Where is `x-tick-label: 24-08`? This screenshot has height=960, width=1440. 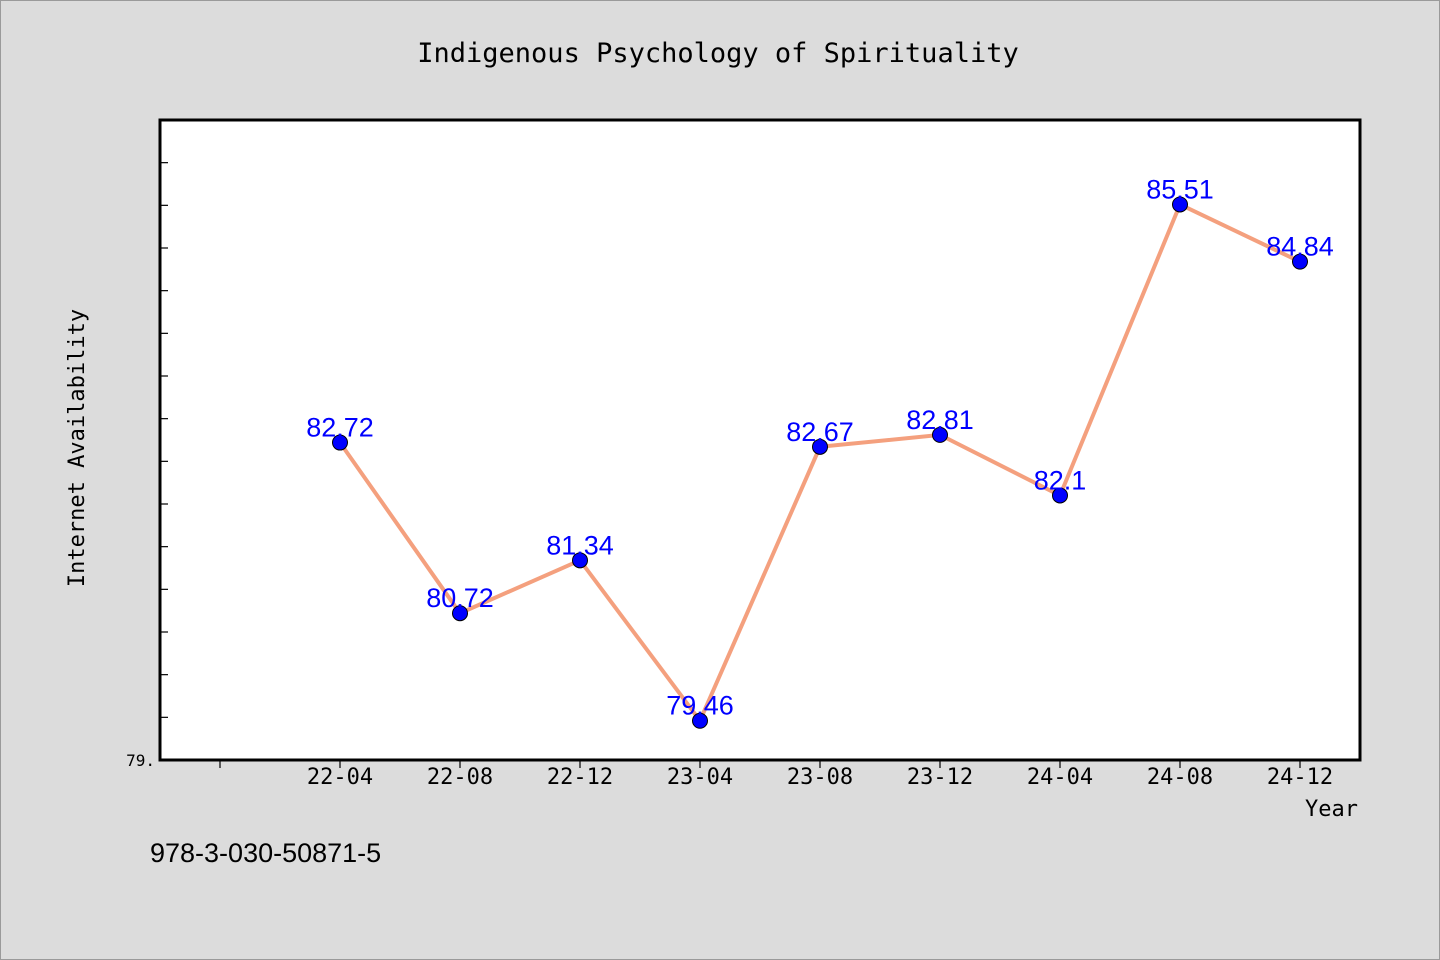
x-tick-label: 24-08 is located at coordinates (1180, 777).